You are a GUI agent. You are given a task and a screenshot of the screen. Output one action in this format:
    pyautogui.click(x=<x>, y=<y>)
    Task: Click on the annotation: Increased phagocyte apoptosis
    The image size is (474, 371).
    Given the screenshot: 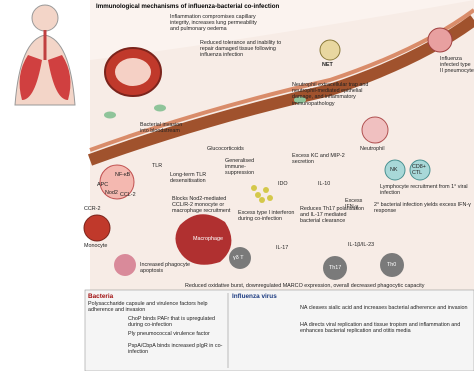 What is the action you would take?
    pyautogui.click(x=165, y=268)
    